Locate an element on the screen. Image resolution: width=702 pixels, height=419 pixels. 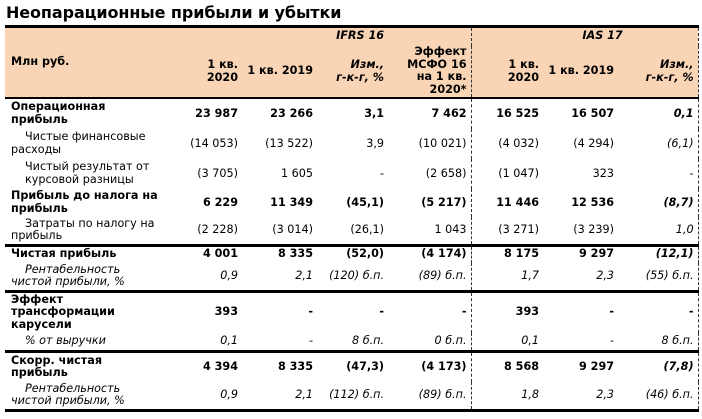
cell-value: (112) б.п. is located at coordinates (353, 397).